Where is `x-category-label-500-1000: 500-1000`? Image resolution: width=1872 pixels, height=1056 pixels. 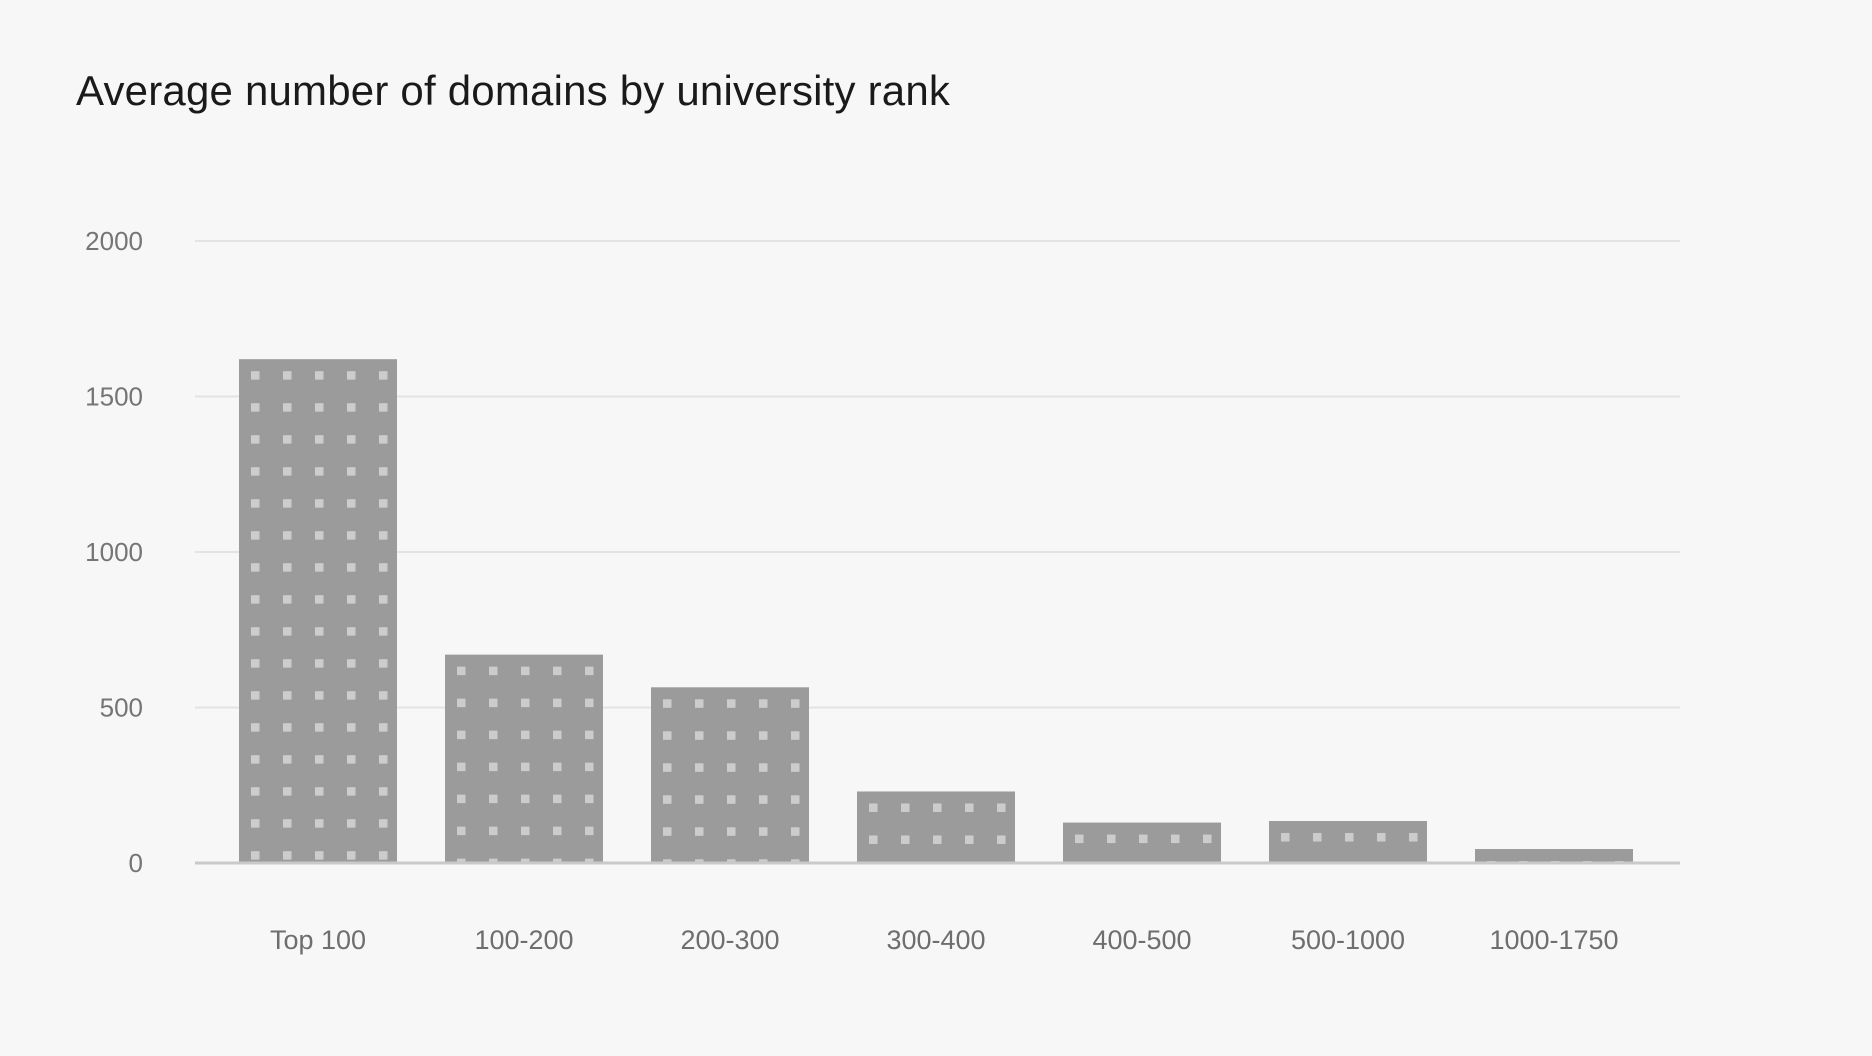
x-category-label-500-1000: 500-1000 is located at coordinates (1348, 940).